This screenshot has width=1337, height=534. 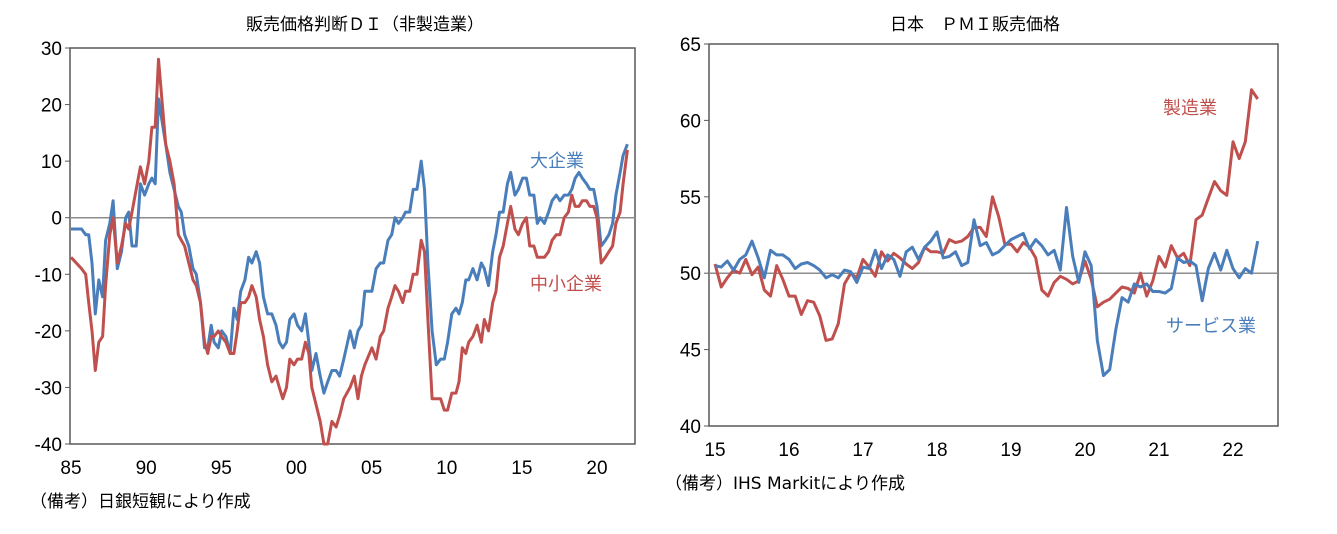 What do you see at coordinates (51, 106) in the screenshot?
I see `y-tick-label: 20` at bounding box center [51, 106].